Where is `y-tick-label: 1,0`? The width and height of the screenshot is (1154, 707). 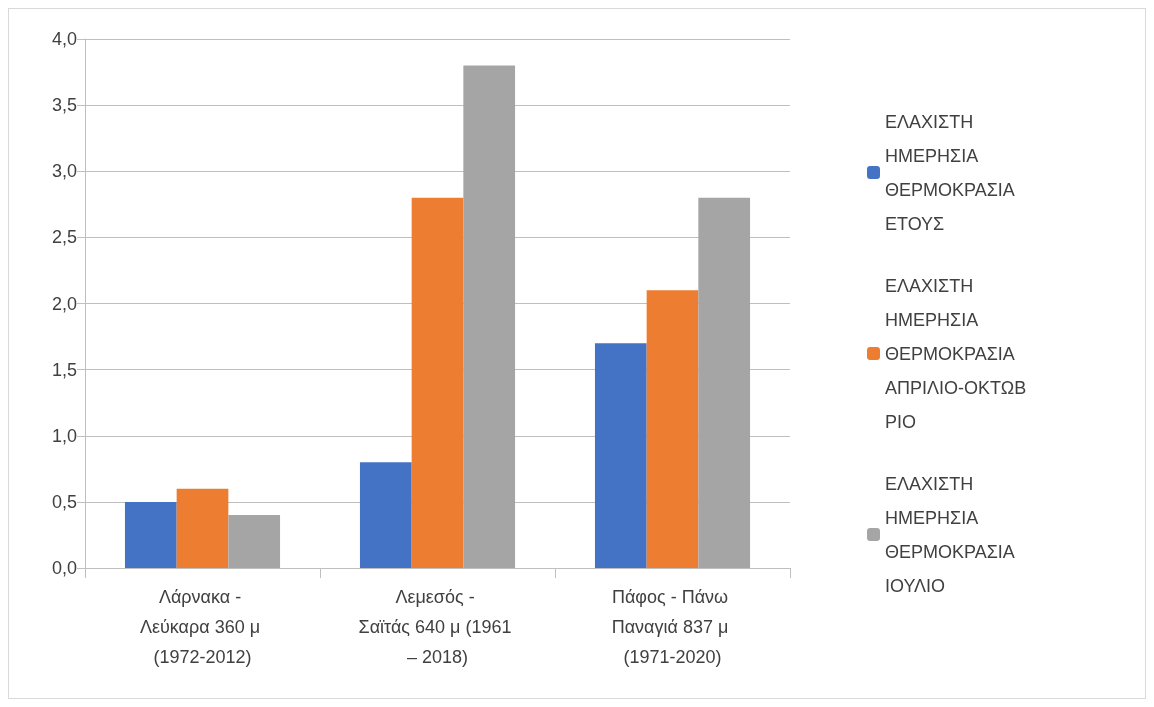
y-tick-label: 1,0 is located at coordinates (64, 435).